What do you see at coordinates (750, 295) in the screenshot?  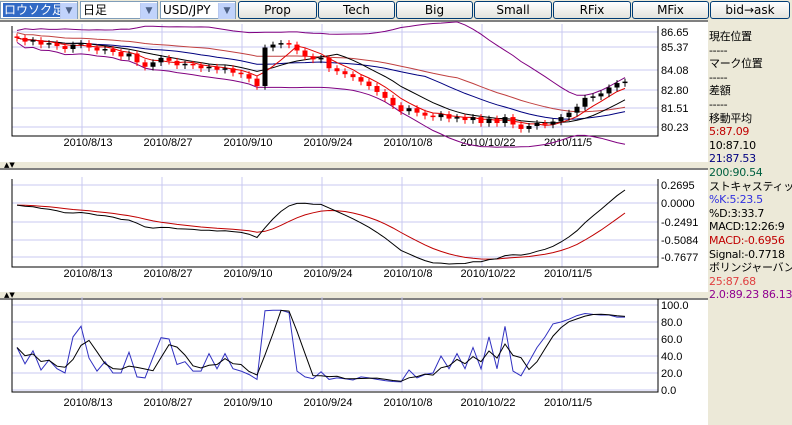 I see `bollinger-band-value: 2.0:89.23 86.13` at bounding box center [750, 295].